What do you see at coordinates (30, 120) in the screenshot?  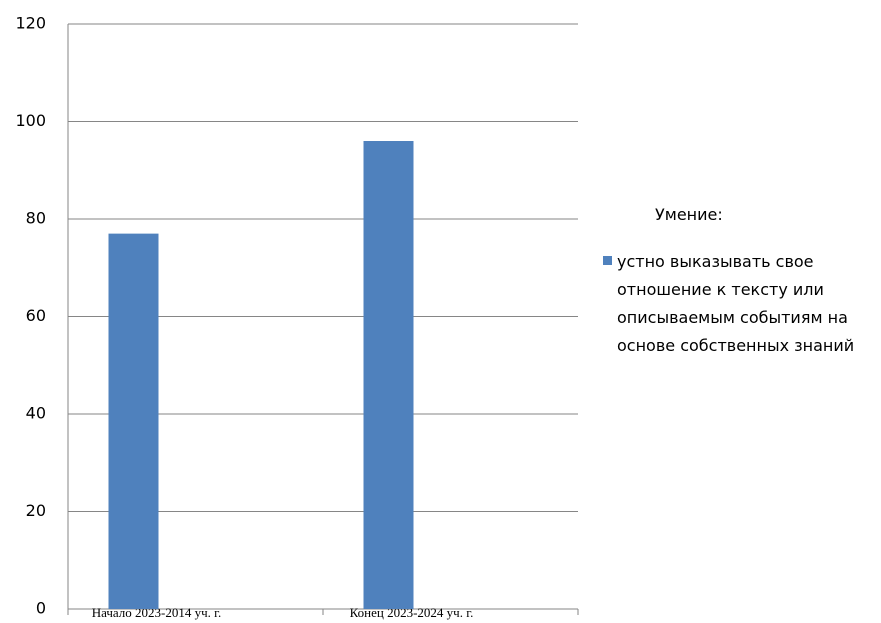 I see `y-tick-label: 100` at bounding box center [30, 120].